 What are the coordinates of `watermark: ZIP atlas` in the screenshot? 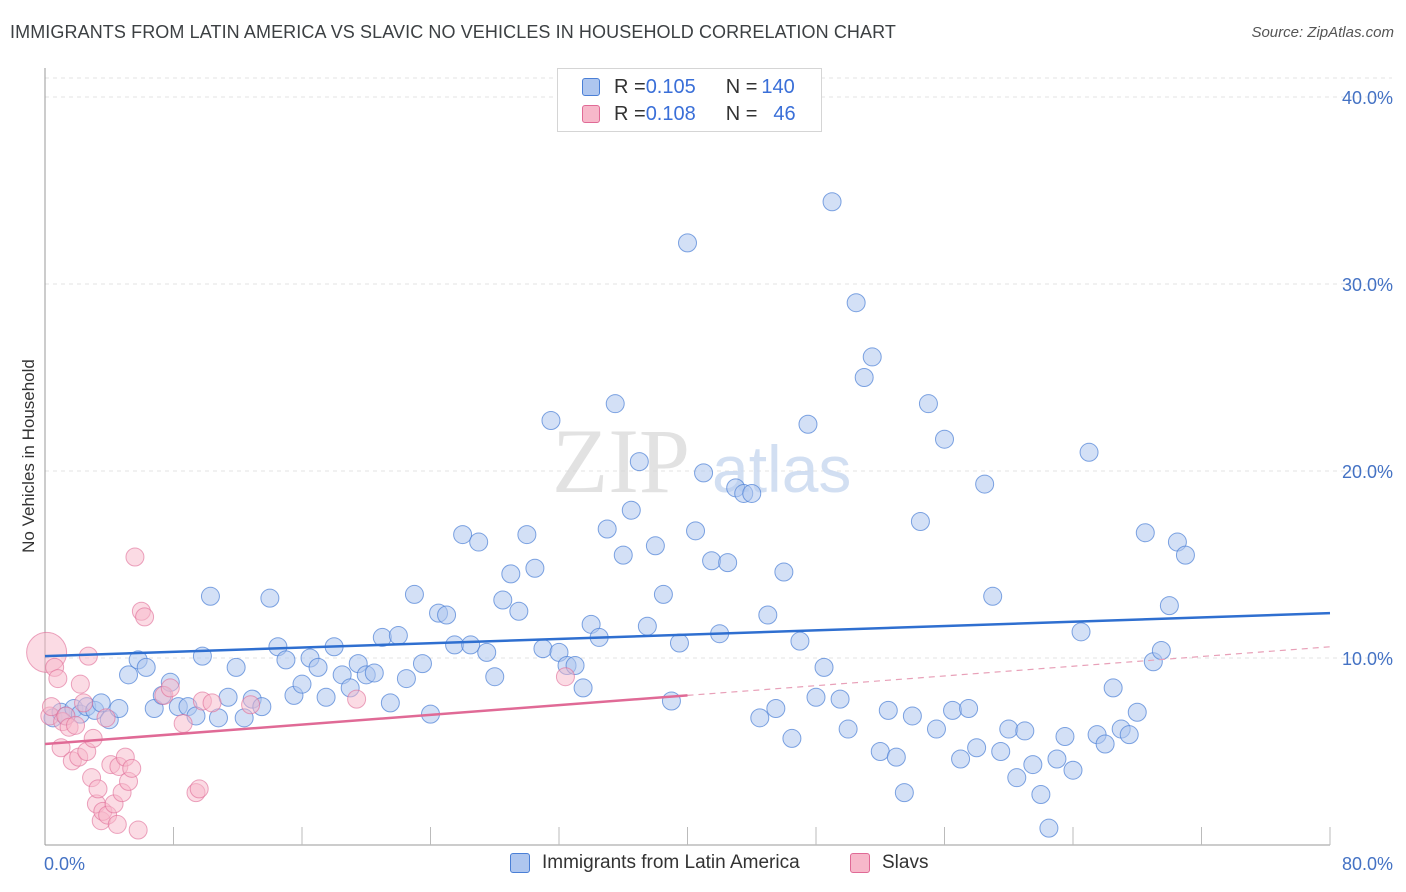 It's located at (701, 461).